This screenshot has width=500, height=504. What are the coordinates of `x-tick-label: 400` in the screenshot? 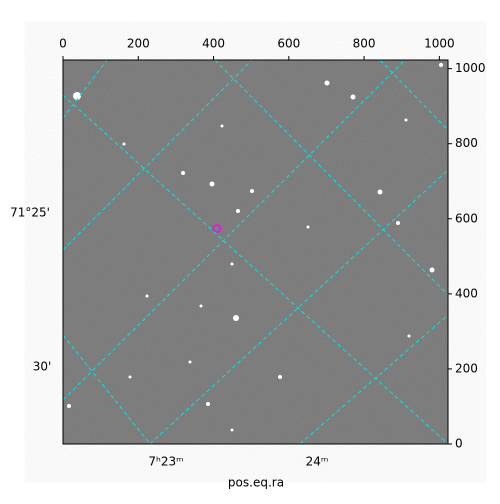 It's located at (213, 44).